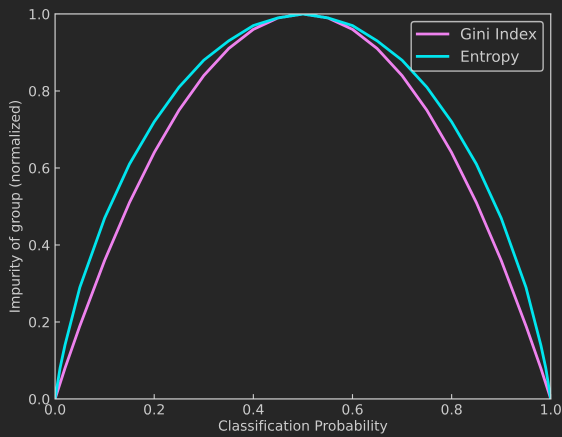  Describe the element at coordinates (39, 168) in the screenshot. I see `y-tick-label: 0.6` at that location.